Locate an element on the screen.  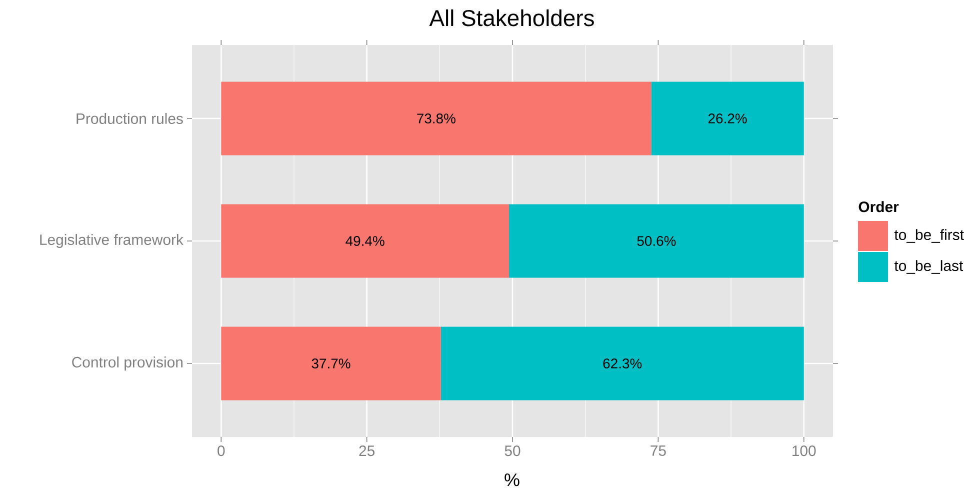
legend-label: to_be_first is located at coordinates (929, 236).